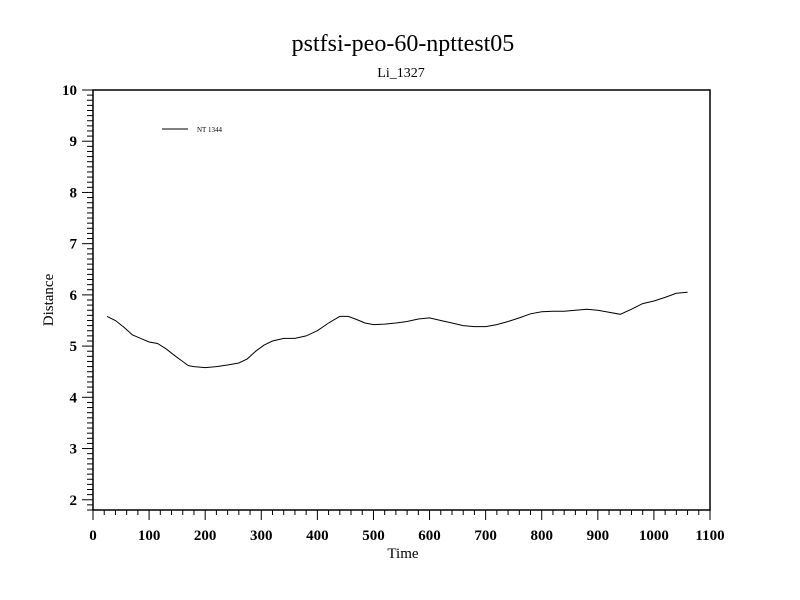  I want to click on x-tick-label: 700, so click(485, 536).